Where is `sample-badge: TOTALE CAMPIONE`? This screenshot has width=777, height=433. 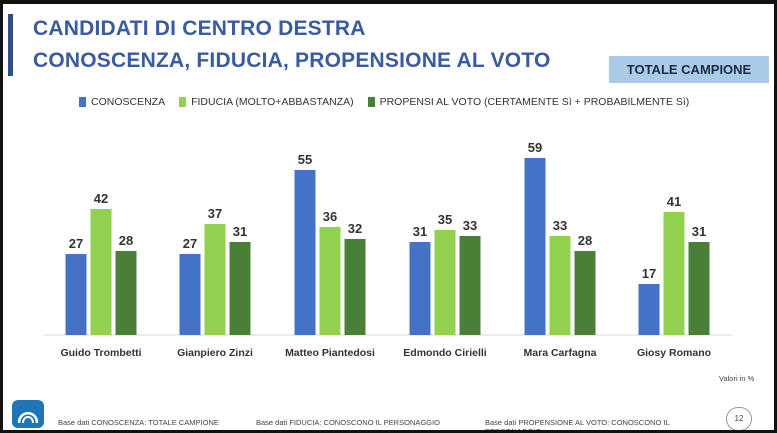 sample-badge: TOTALE CAMPIONE is located at coordinates (689, 69).